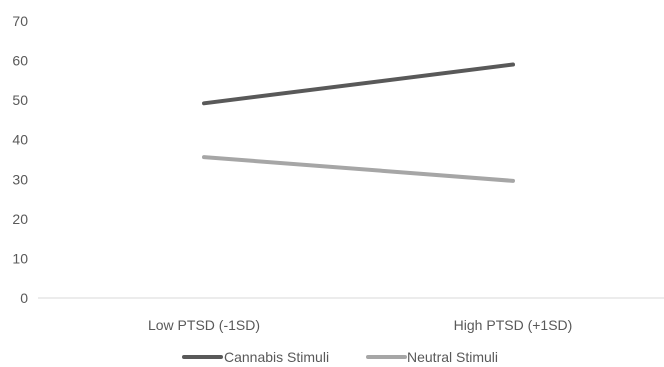 The image size is (664, 367). Describe the element at coordinates (20, 140) in the screenshot. I see `y-tick-label: 40` at that location.